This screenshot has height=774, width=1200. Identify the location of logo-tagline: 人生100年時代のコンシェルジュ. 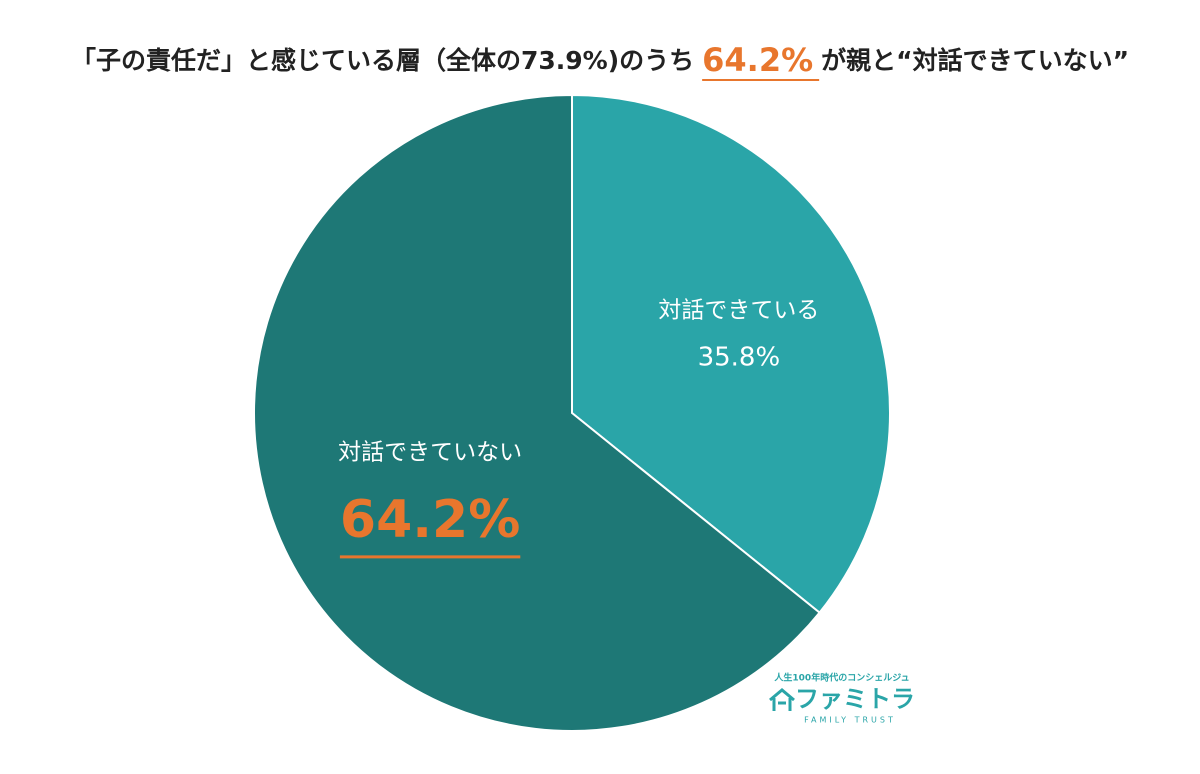
(841, 678).